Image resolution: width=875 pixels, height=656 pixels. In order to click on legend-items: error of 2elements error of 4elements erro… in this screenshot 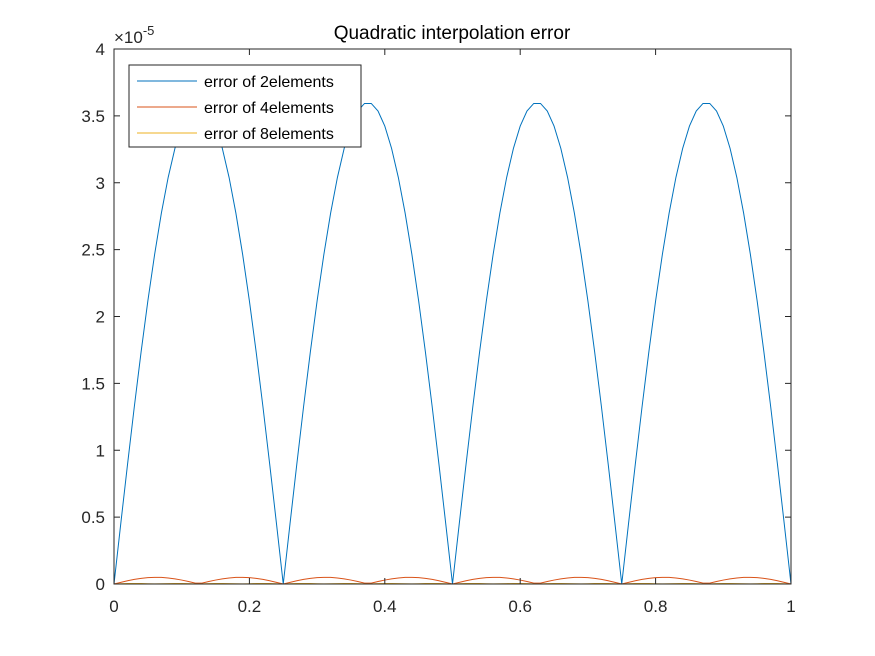, I will do `click(235, 108)`.